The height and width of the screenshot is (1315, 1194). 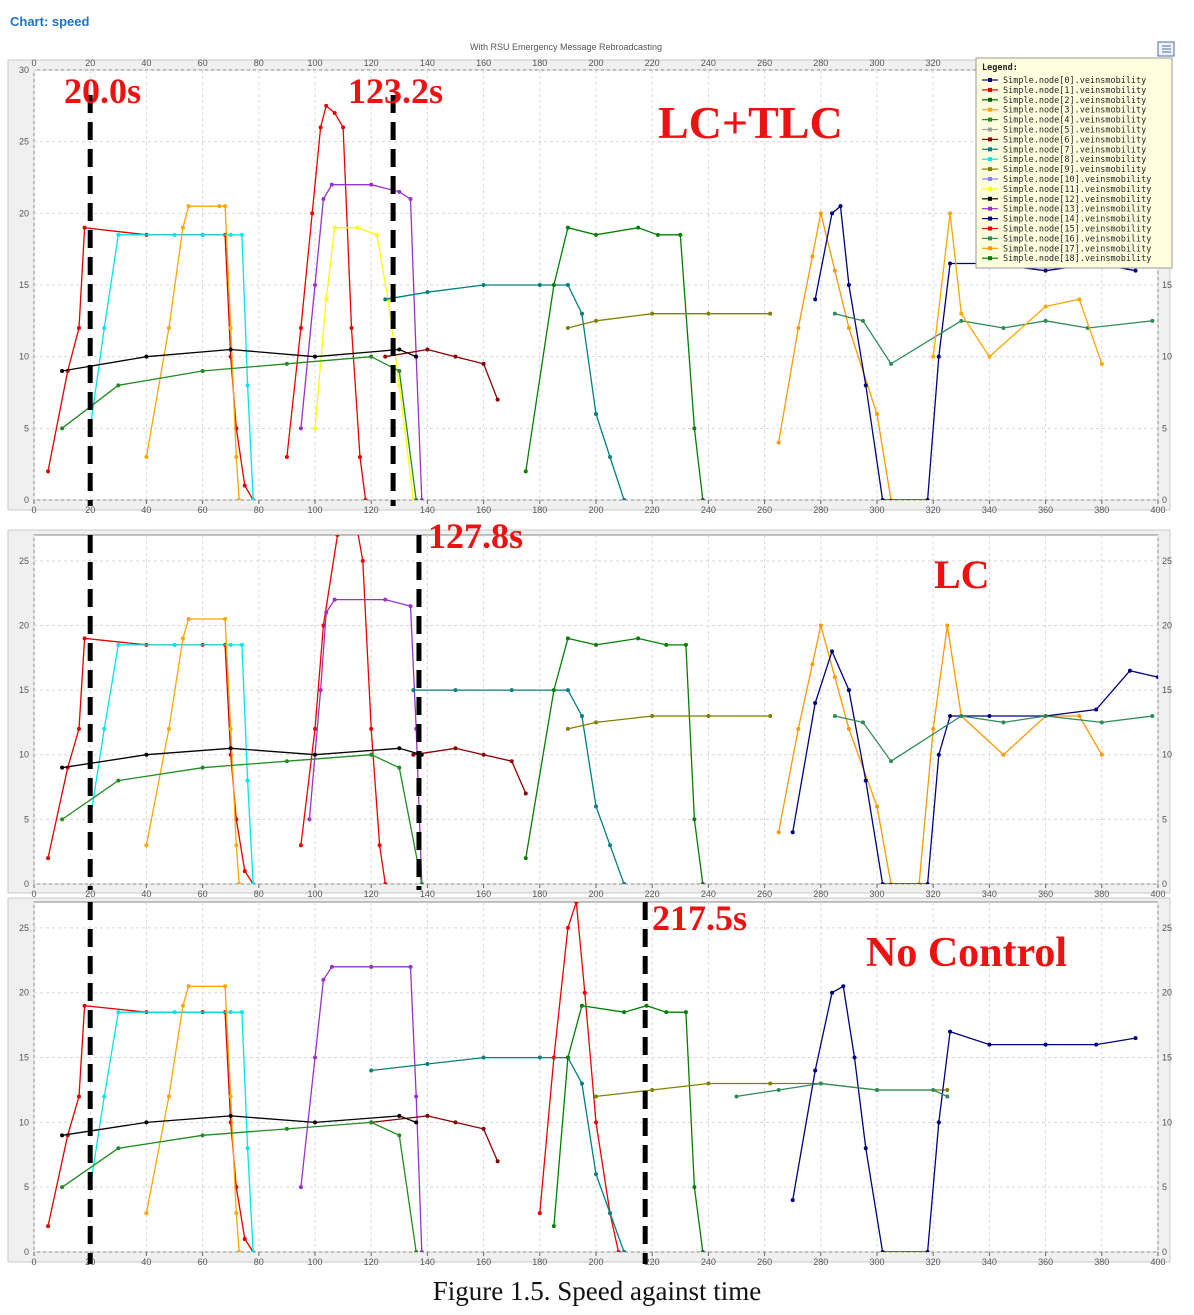 I want to click on x-tick-label-top: 140, so click(x=427, y=63).